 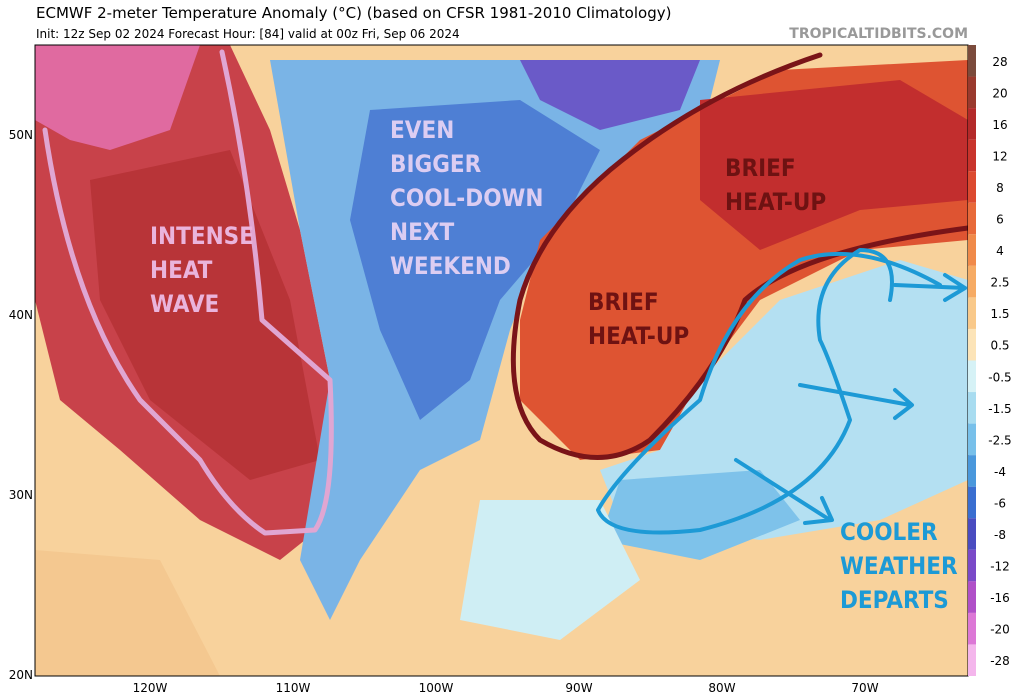 I want to click on colorbar-label: 28, so click(x=999, y=62).